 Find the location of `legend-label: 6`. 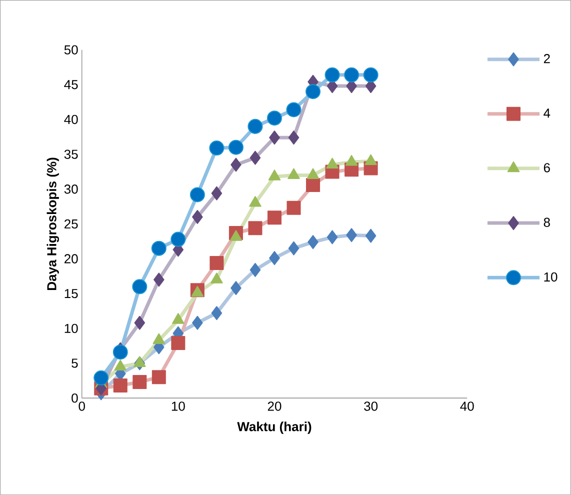

legend-label: 6 is located at coordinates (547, 167).